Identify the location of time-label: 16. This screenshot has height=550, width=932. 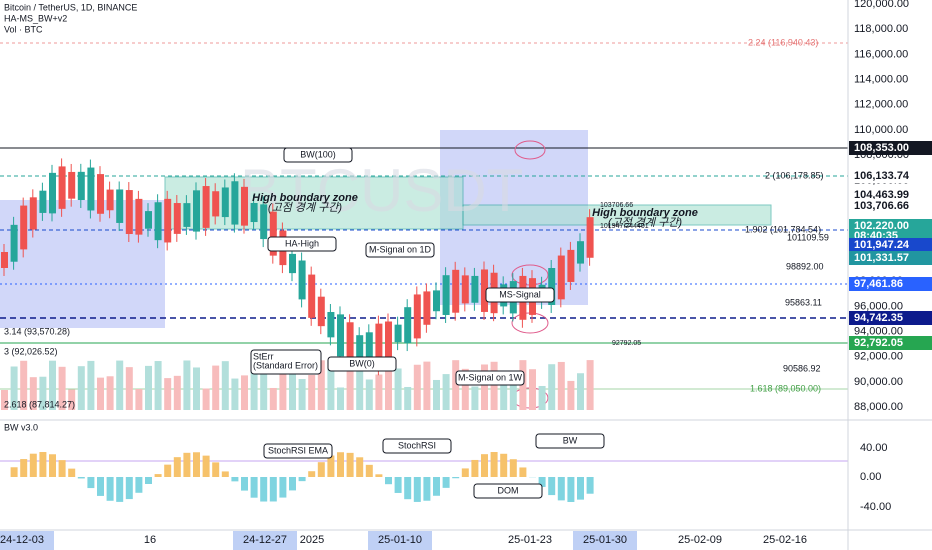
(150, 540).